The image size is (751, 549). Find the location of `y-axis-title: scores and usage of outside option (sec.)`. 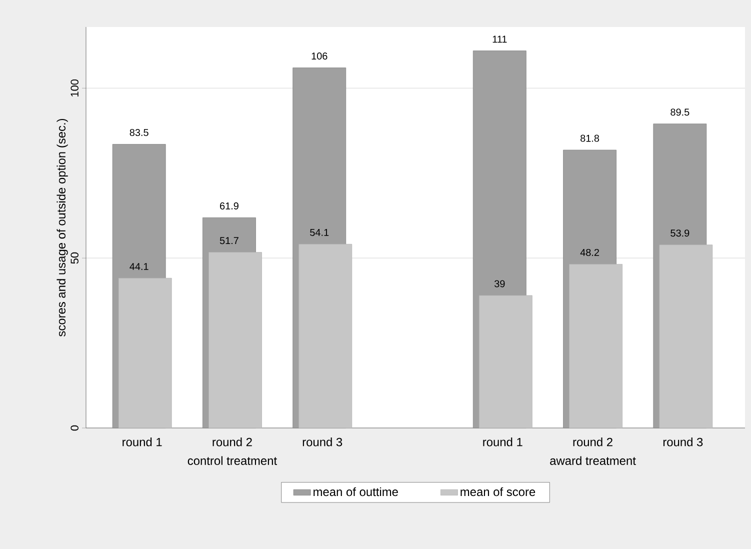

y-axis-title: scores and usage of outside option (sec.) is located at coordinates (62, 227).